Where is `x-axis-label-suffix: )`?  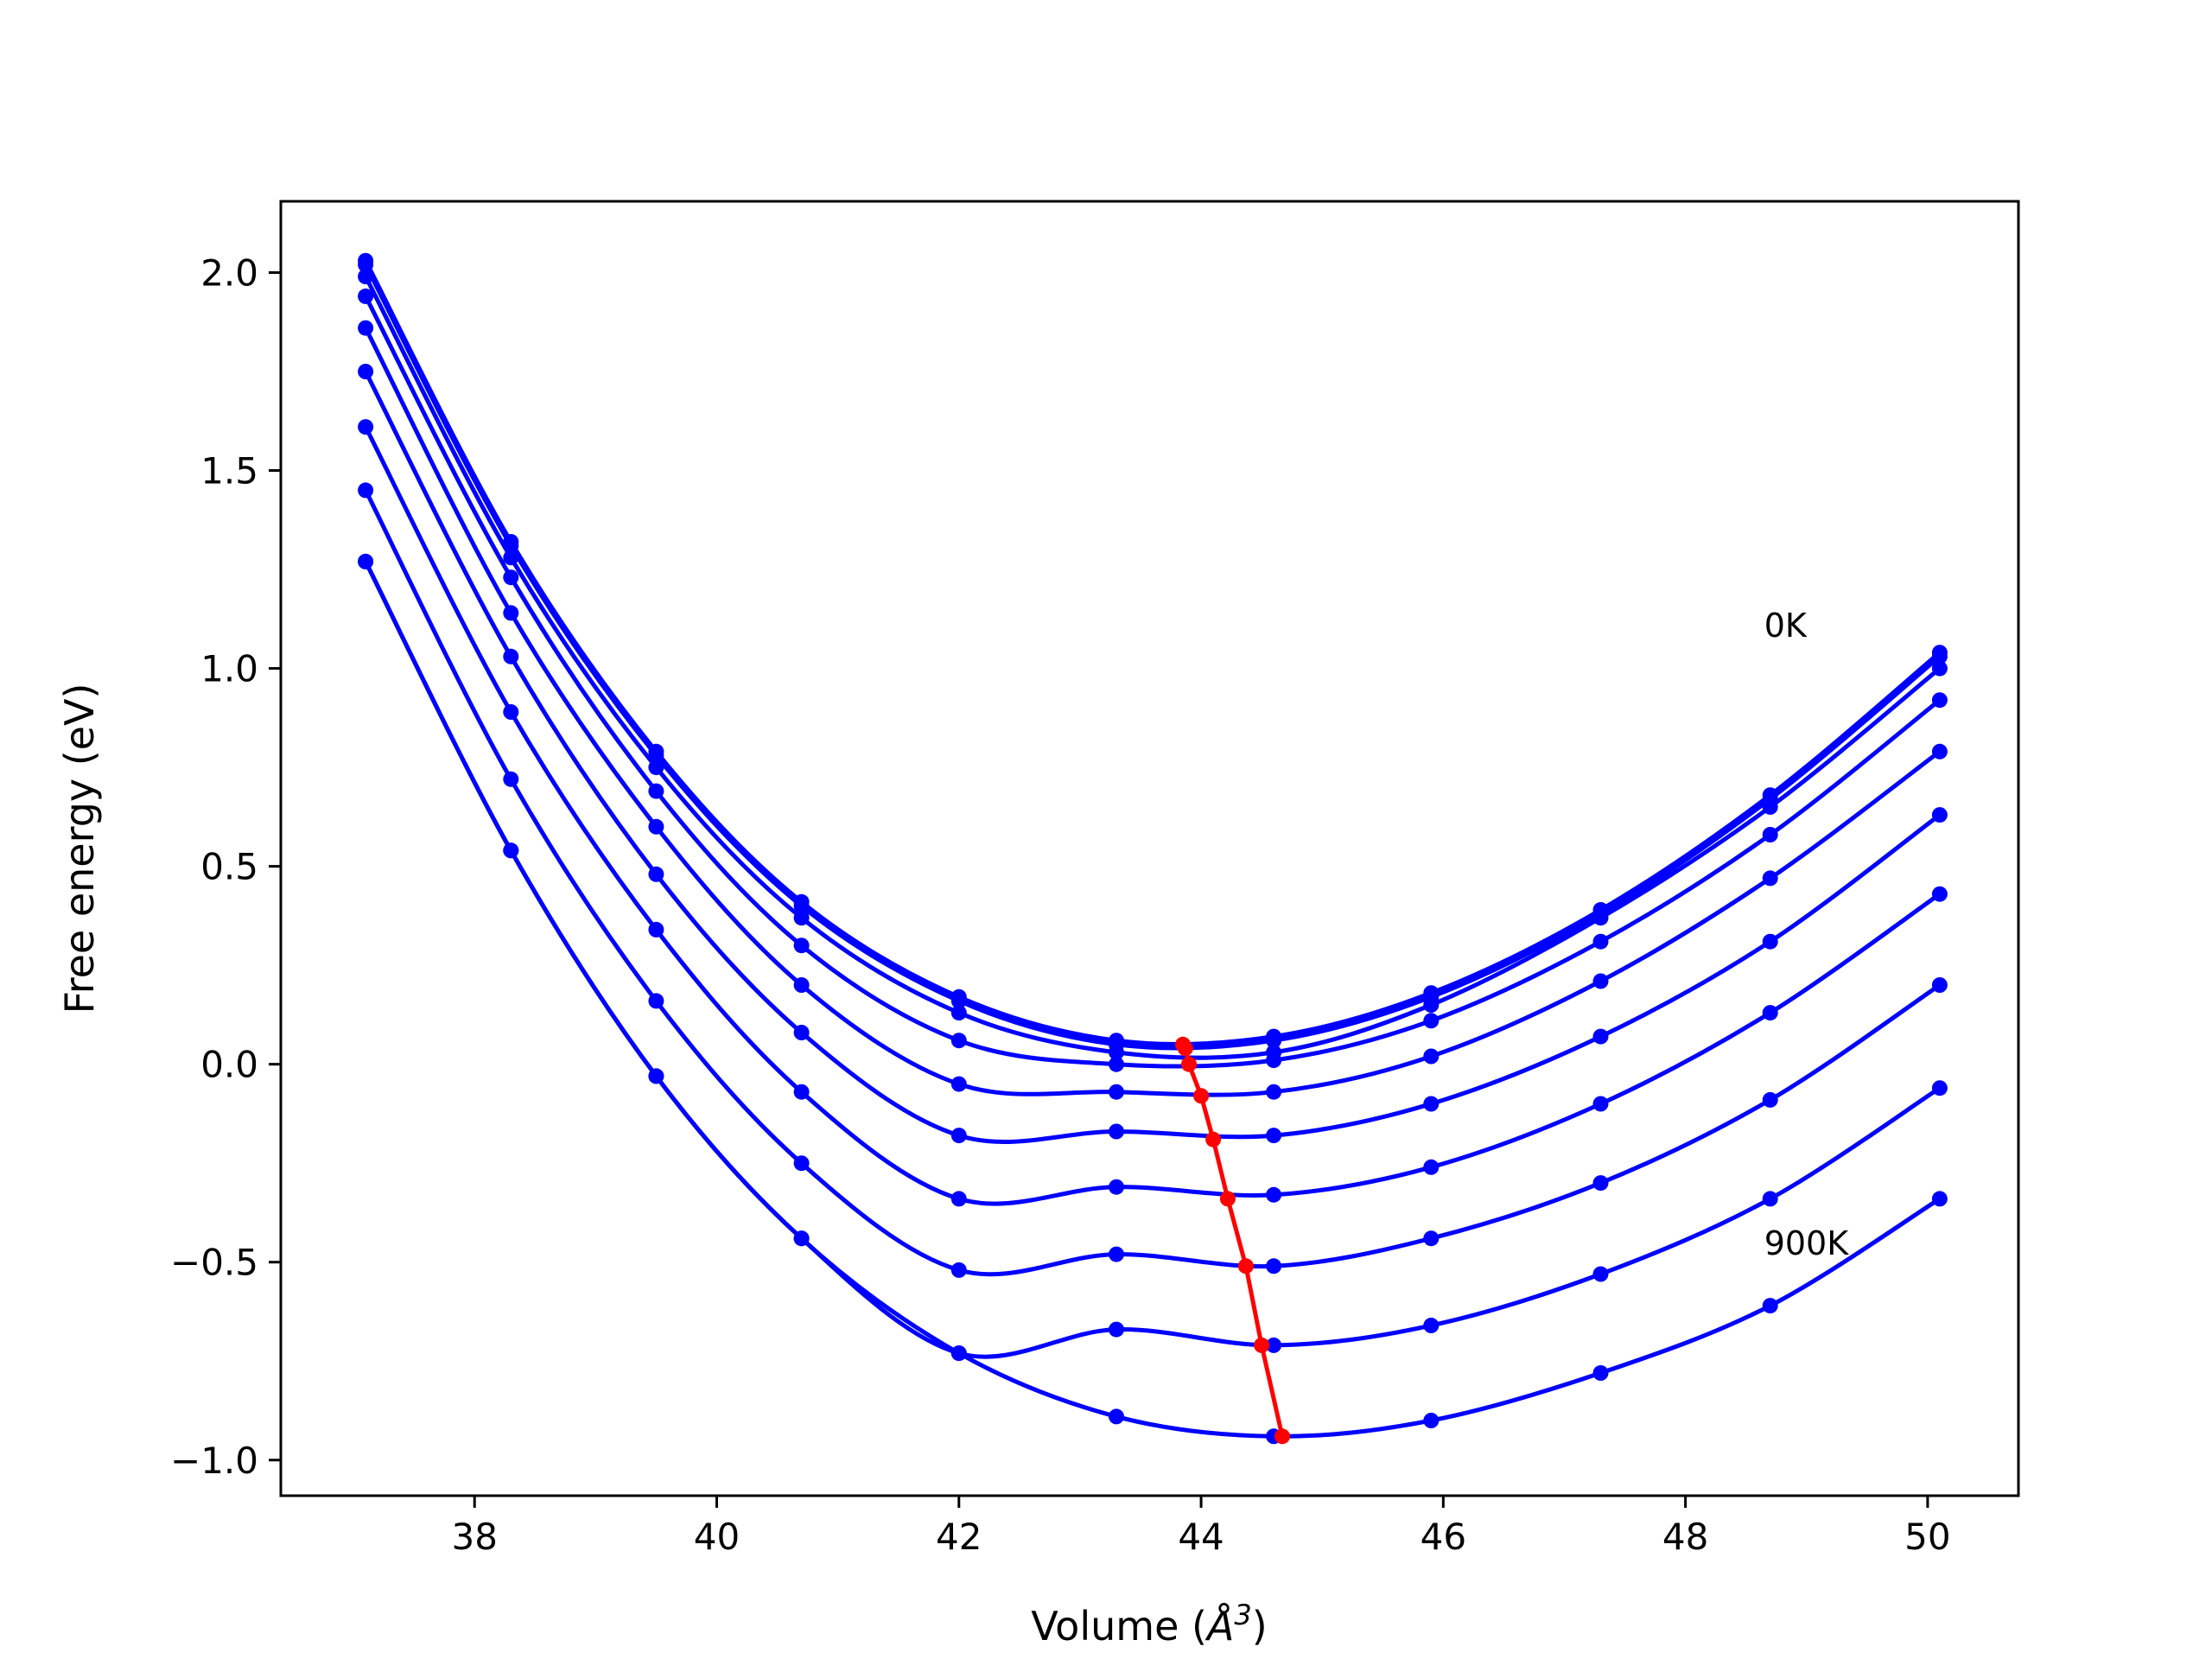 x-axis-label-suffix: ) is located at coordinates (1260, 1626).